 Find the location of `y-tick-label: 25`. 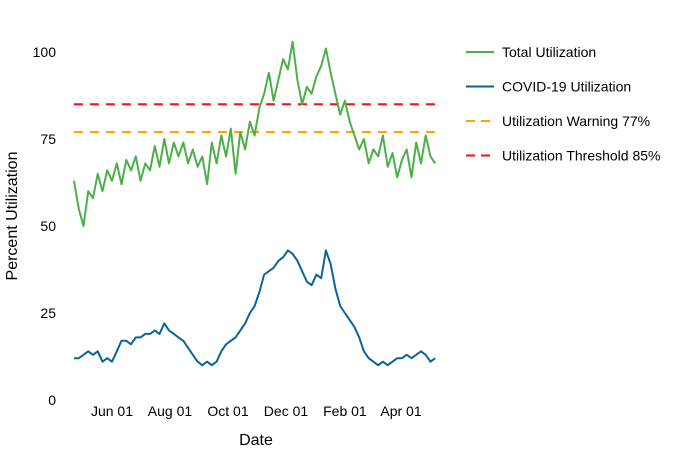

y-tick-label: 25 is located at coordinates (48, 313).